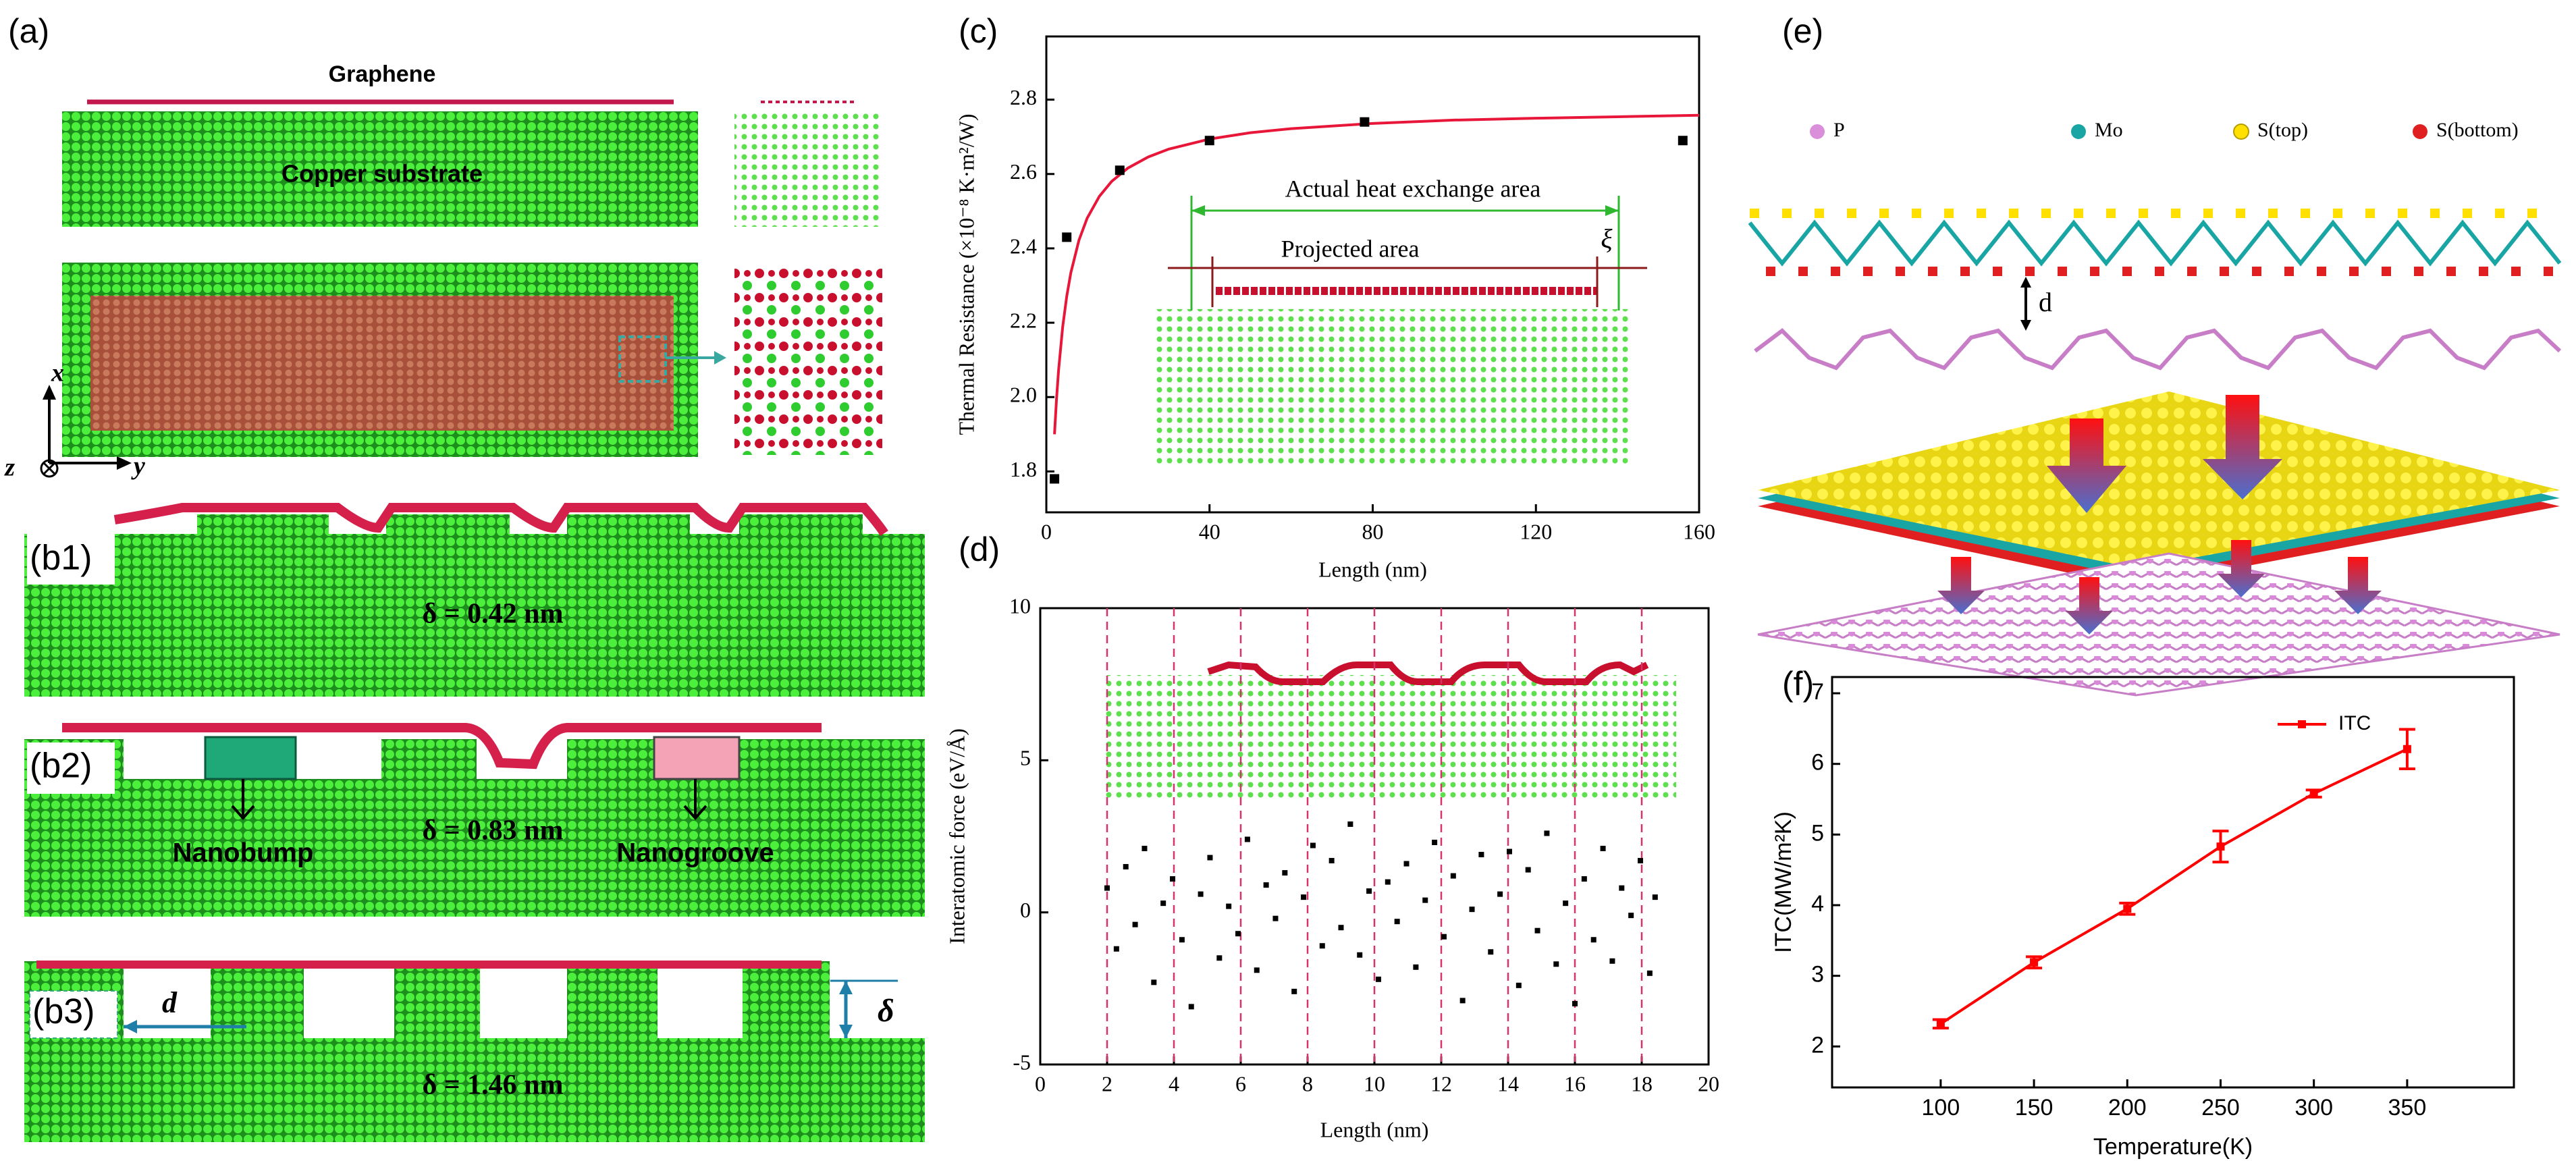  I want to click on x-tick-label: 120, so click(1536, 531).